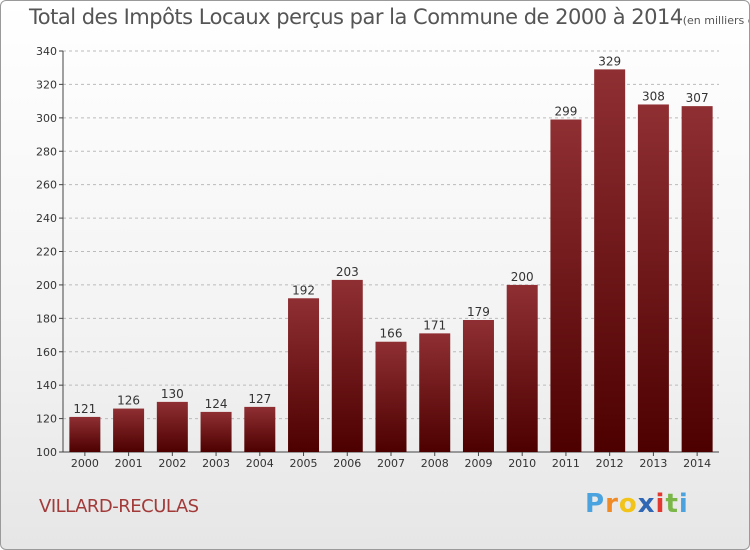 This screenshot has height=550, width=750. Describe the element at coordinates (347, 463) in the screenshot. I see `x-tick-label: 2006` at that location.